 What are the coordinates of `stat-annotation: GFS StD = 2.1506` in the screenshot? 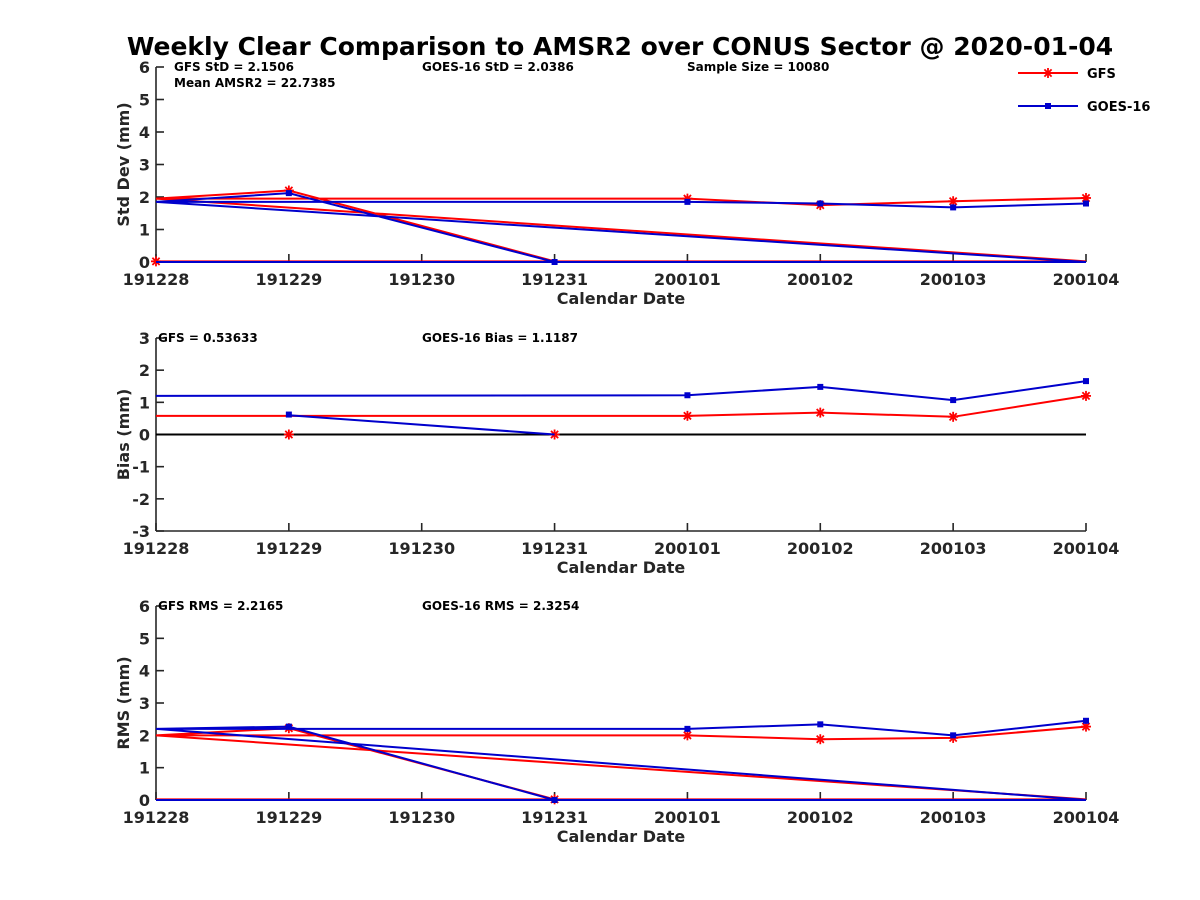 It's located at (234, 67).